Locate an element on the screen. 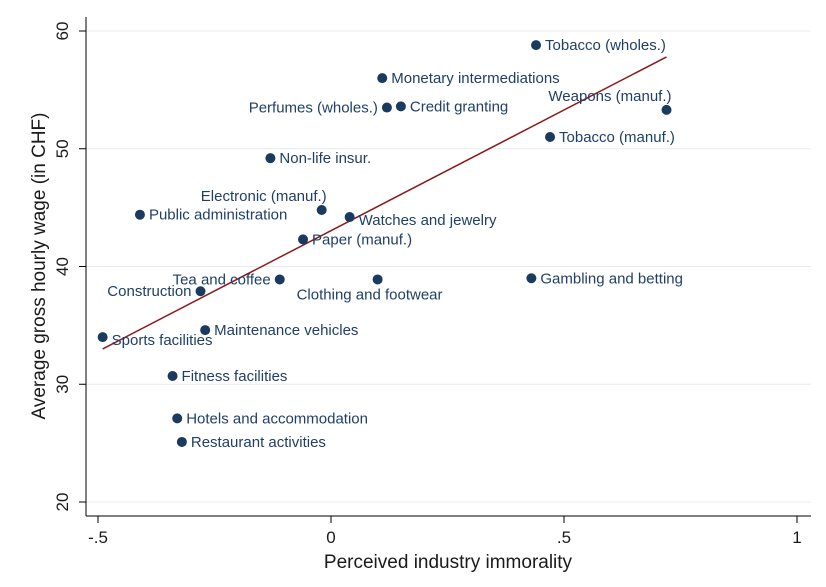 This screenshot has height=587, width=826. point-label: Weapons (manuf.) is located at coordinates (609, 96).